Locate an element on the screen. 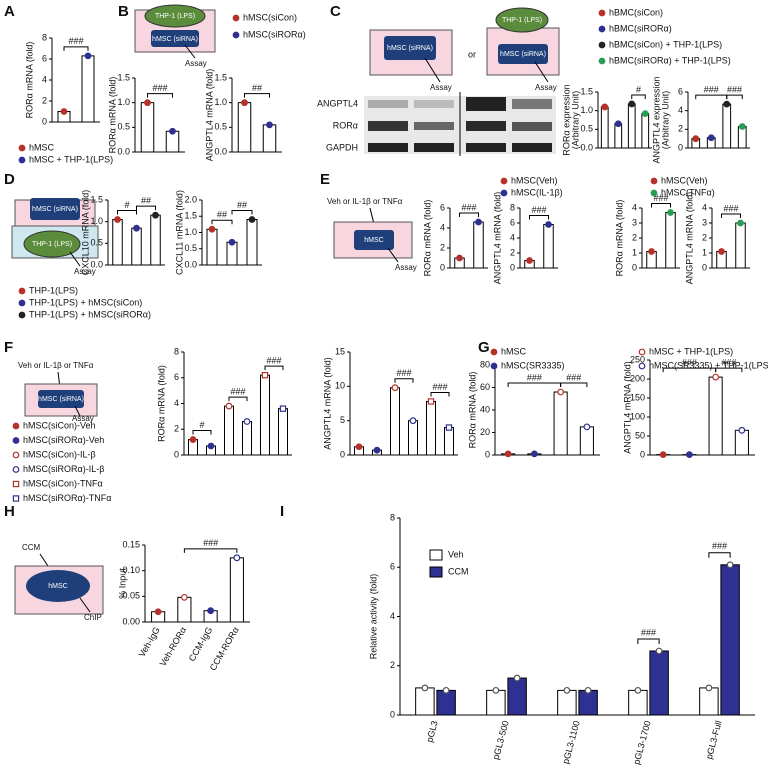 The width and height of the screenshot is (768, 768). y-tick-label: 50 is located at coordinates (640, 435).